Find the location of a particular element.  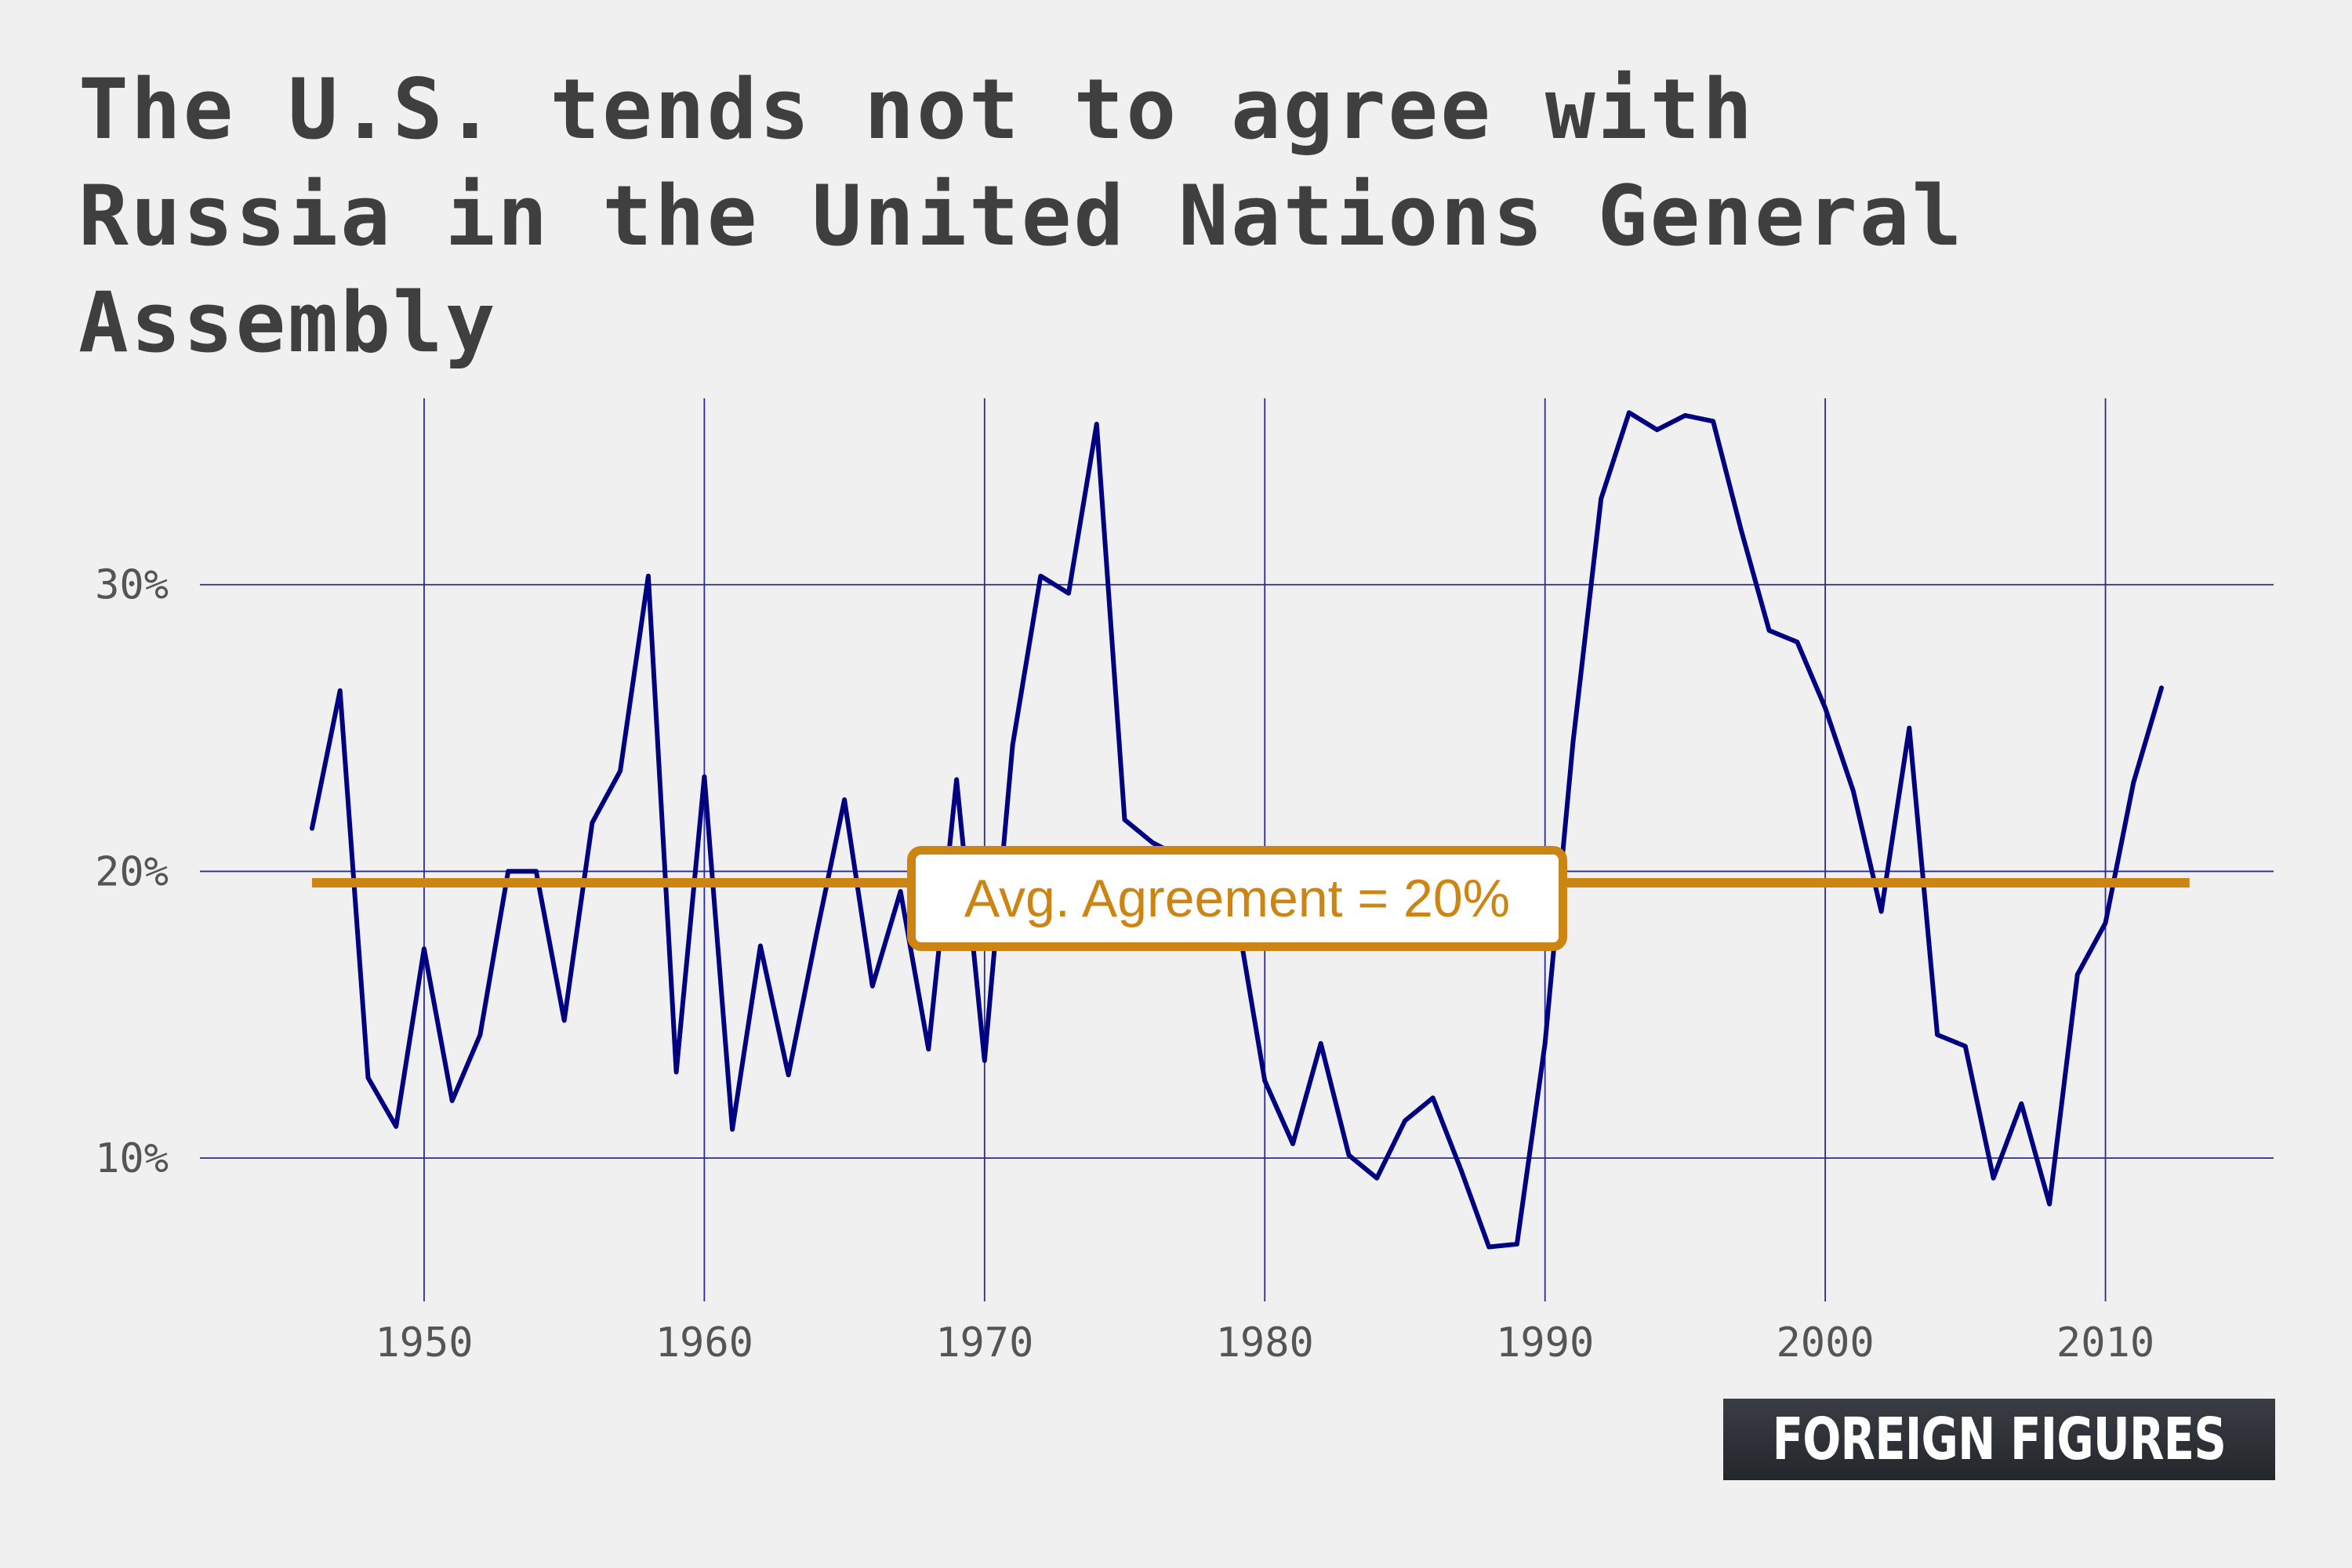

y-tick-label: 10% is located at coordinates (132, 1158).